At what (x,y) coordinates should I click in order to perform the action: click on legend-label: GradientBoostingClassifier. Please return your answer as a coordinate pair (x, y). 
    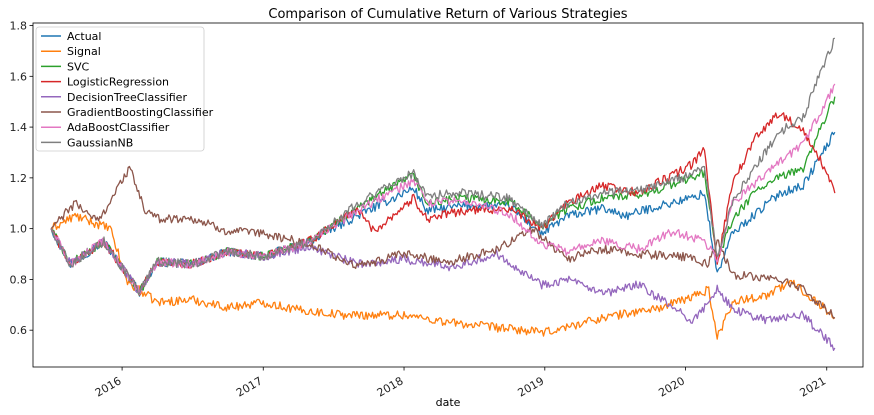
    Looking at the image, I should click on (140, 112).